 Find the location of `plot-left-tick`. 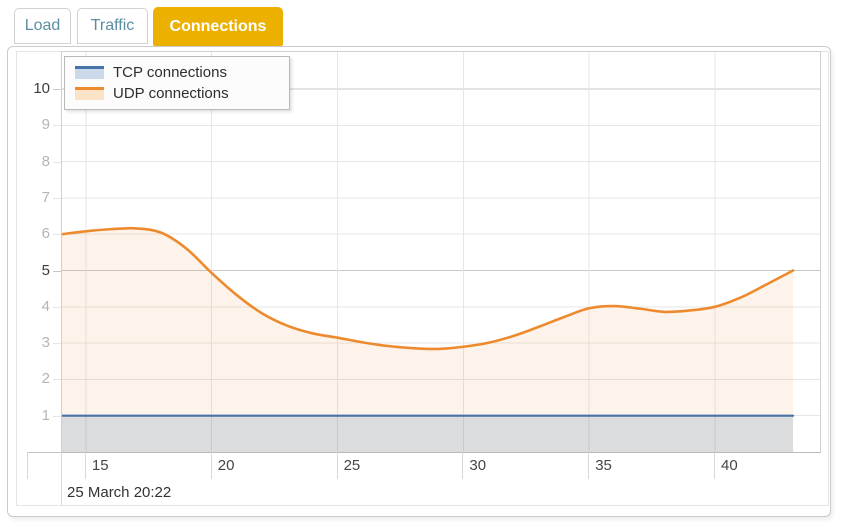

plot-left-tick is located at coordinates (61, 478).